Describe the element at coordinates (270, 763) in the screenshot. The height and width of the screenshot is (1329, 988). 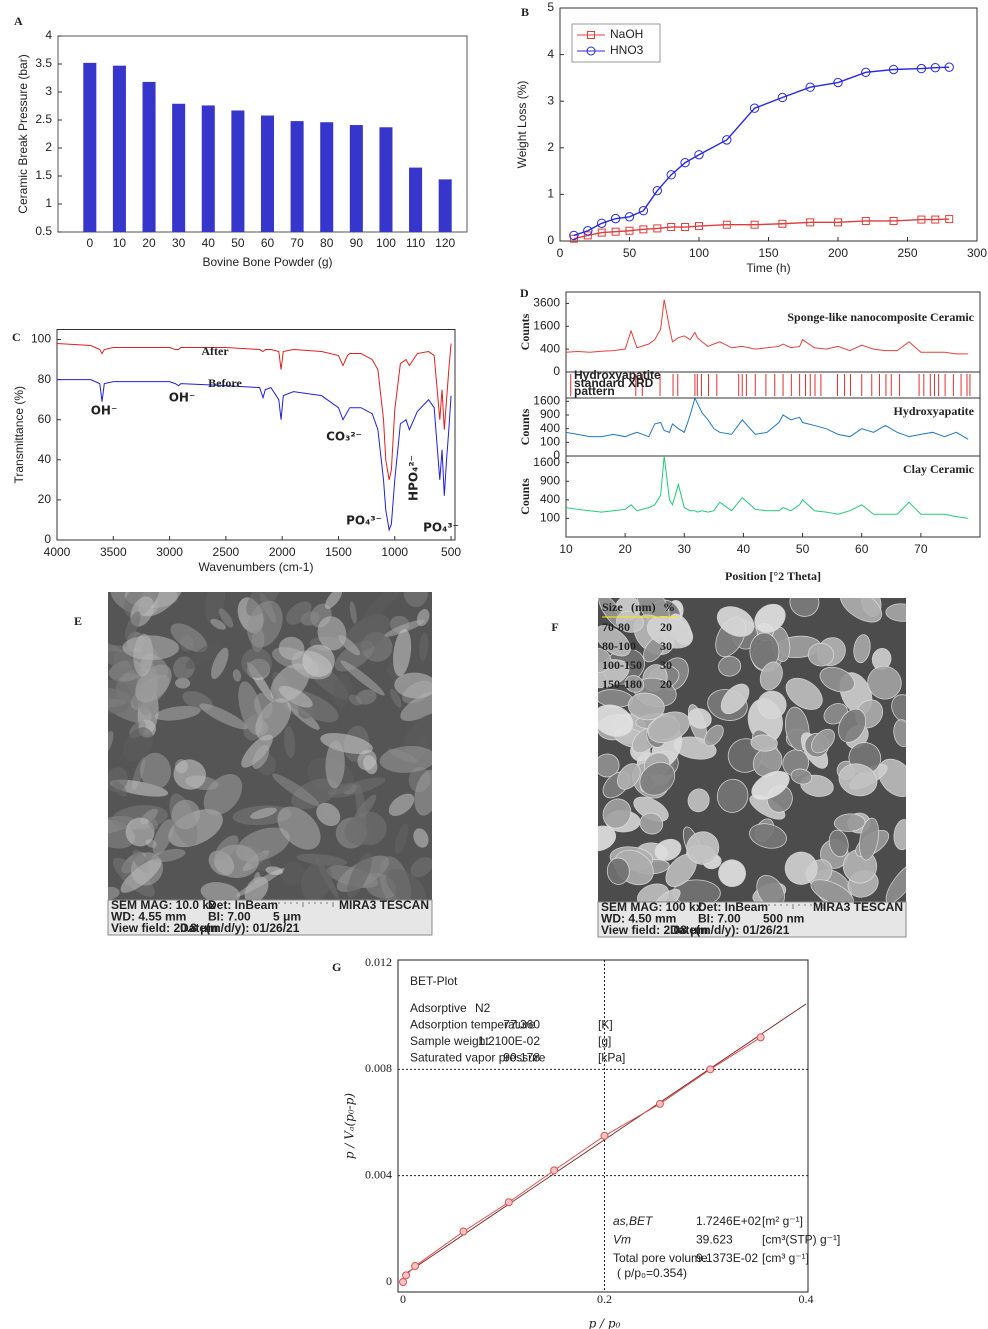
I see `sem-image` at that location.